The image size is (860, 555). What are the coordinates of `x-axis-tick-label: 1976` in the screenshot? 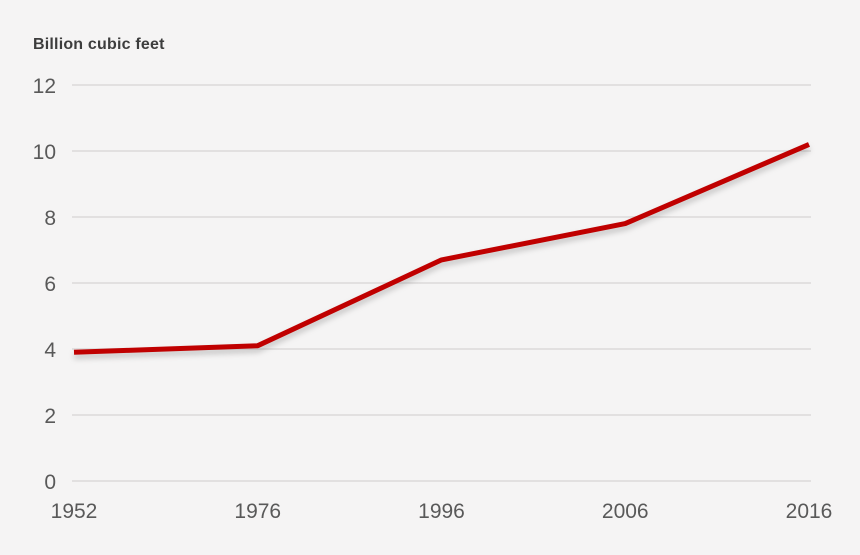 It's located at (257, 511).